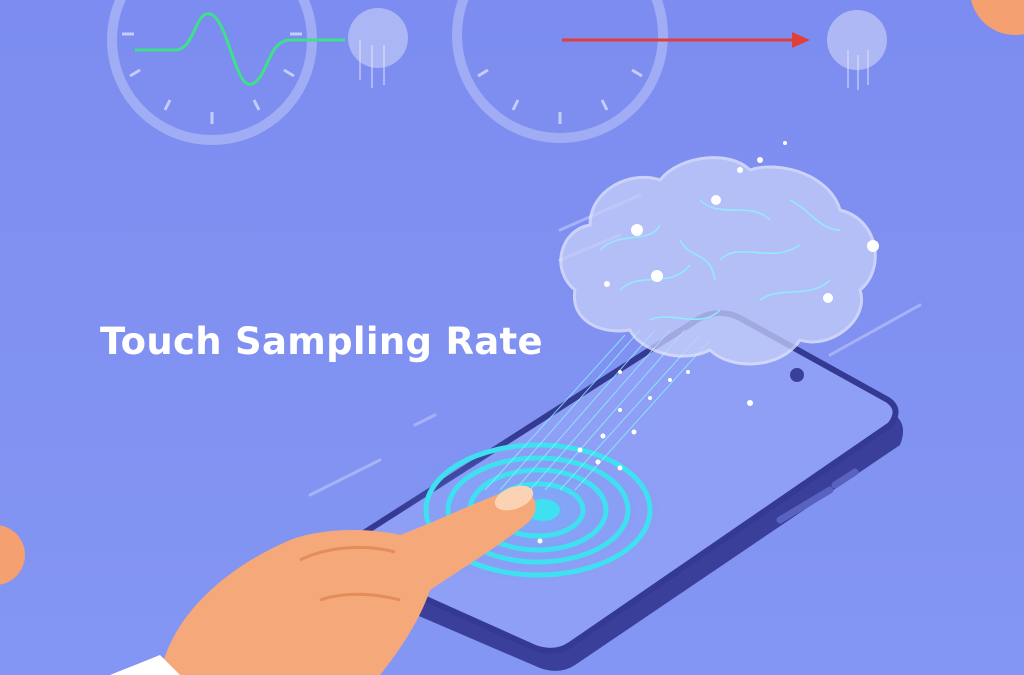 This screenshot has height=675, width=1024. I want to click on brain-icon, so click(719, 261).